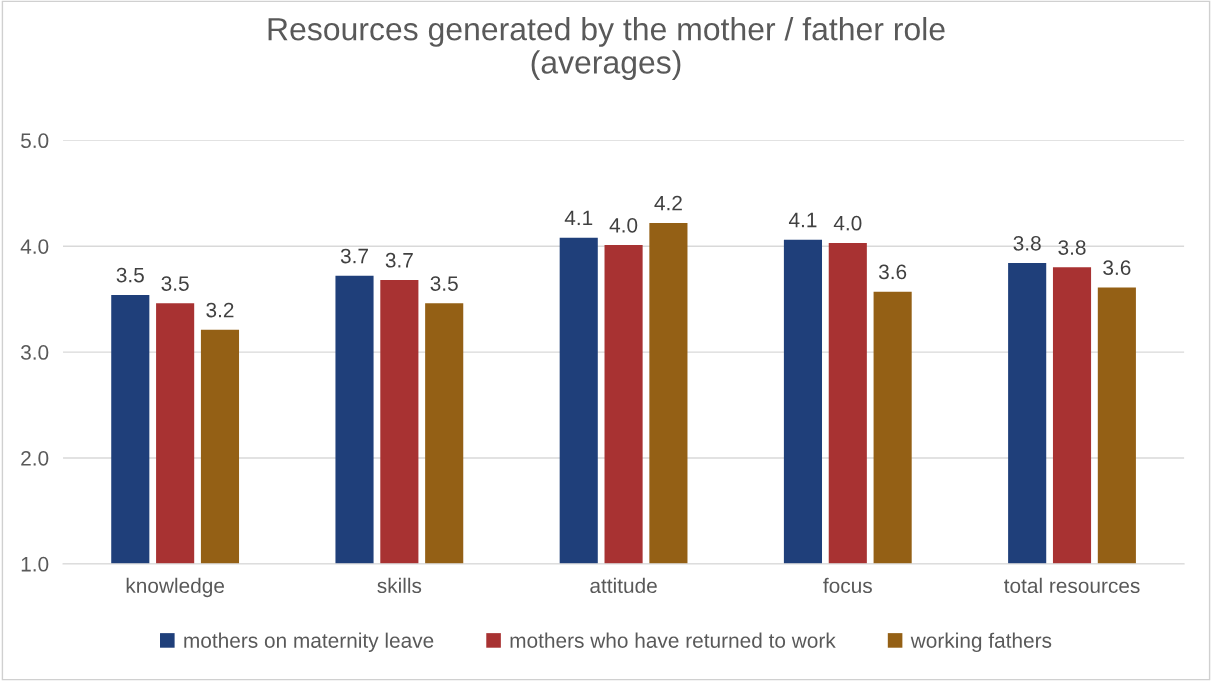 Image resolution: width=1212 pixels, height=681 pixels. I want to click on y-tick-label: 4.0, so click(34, 246).